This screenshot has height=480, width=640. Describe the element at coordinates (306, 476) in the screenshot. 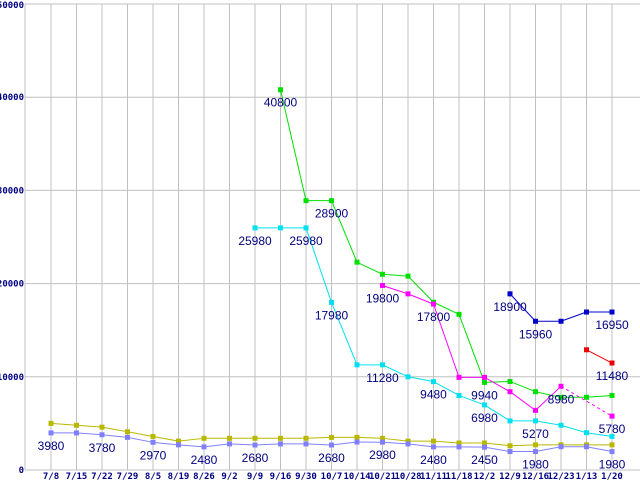

I see `x-tick-label: 9/30` at that location.